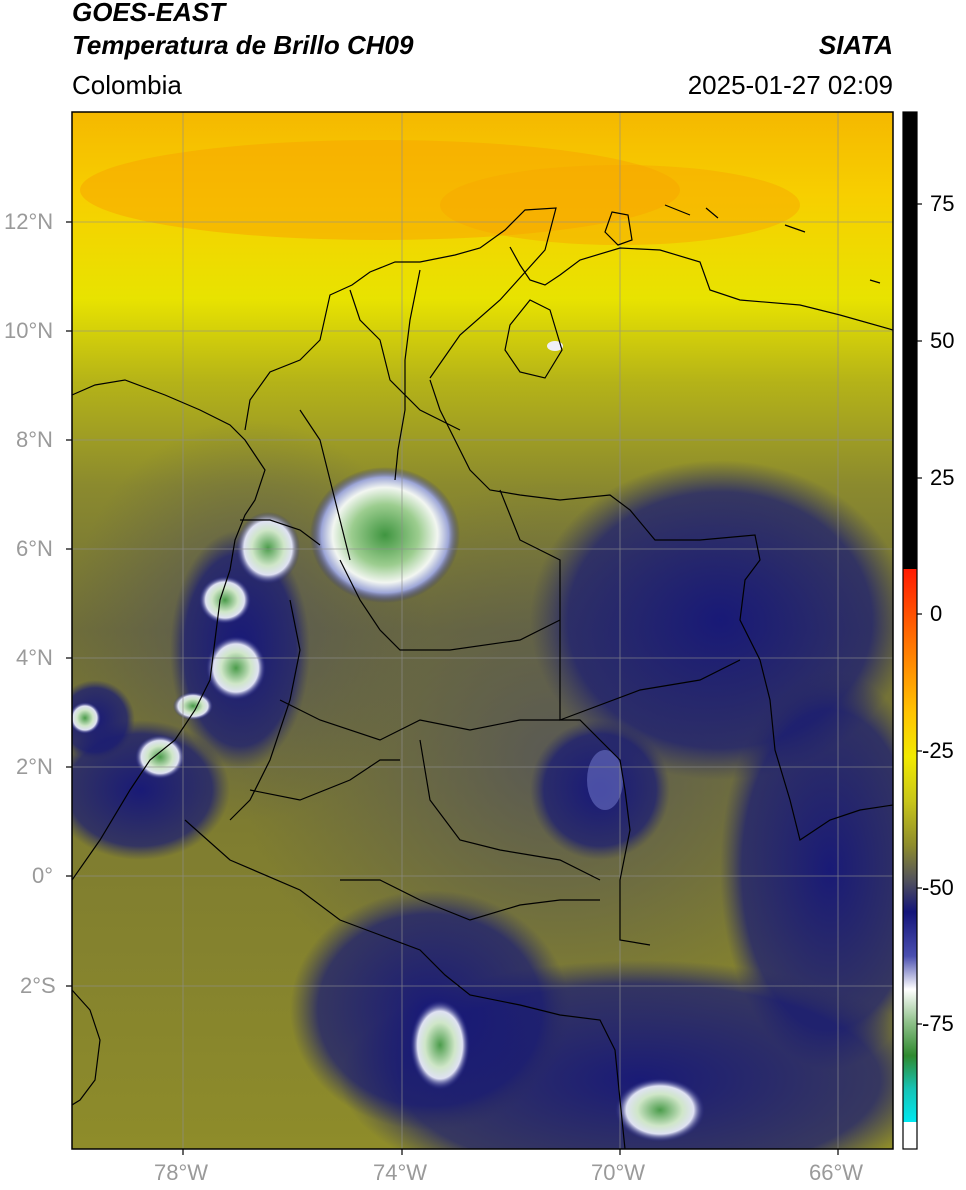  What do you see at coordinates (34, 657) in the screenshot?
I see `lat-label-4n: 4°N` at bounding box center [34, 657].